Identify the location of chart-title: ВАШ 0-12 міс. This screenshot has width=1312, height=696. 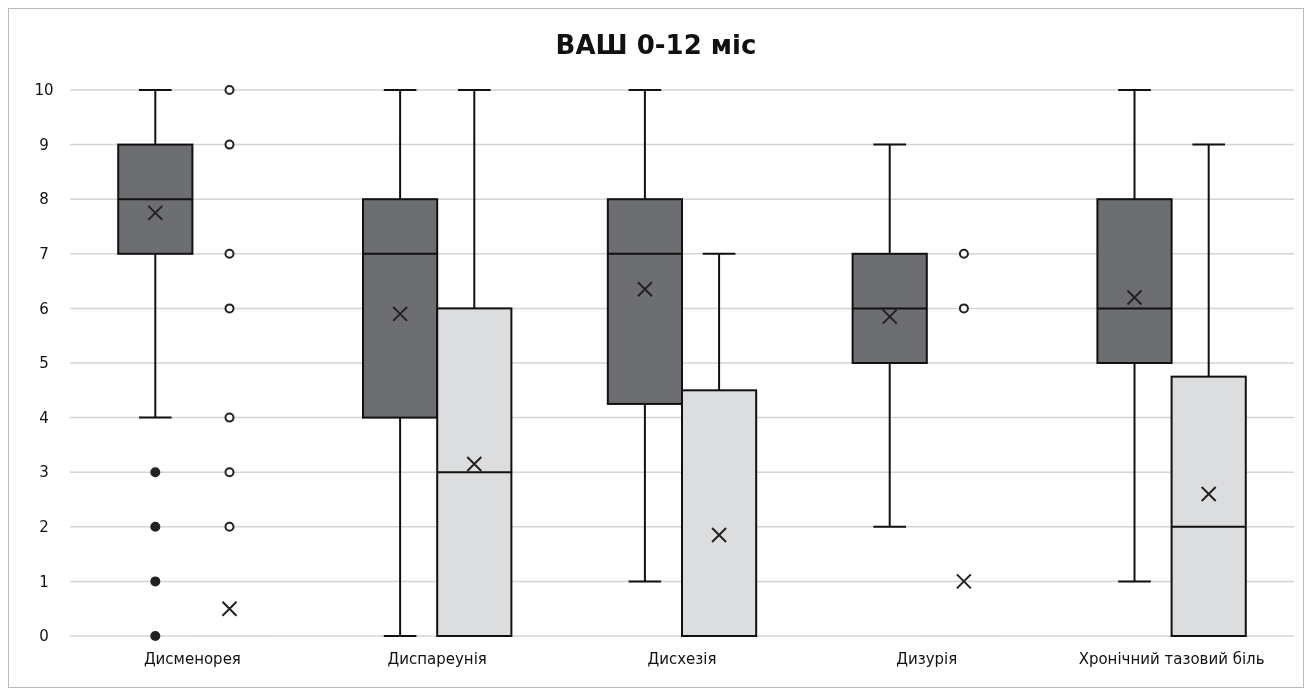
(656, 45).